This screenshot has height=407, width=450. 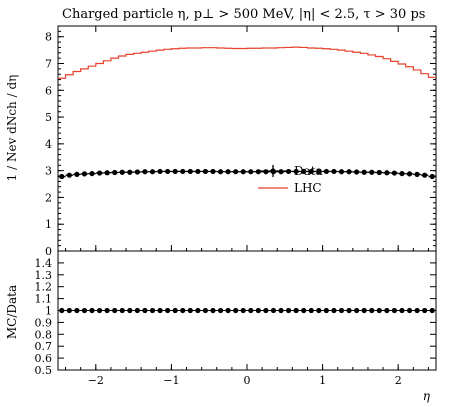 What do you see at coordinates (44, 334) in the screenshot?
I see `ratio-y-tick-label: 0.8` at bounding box center [44, 334].